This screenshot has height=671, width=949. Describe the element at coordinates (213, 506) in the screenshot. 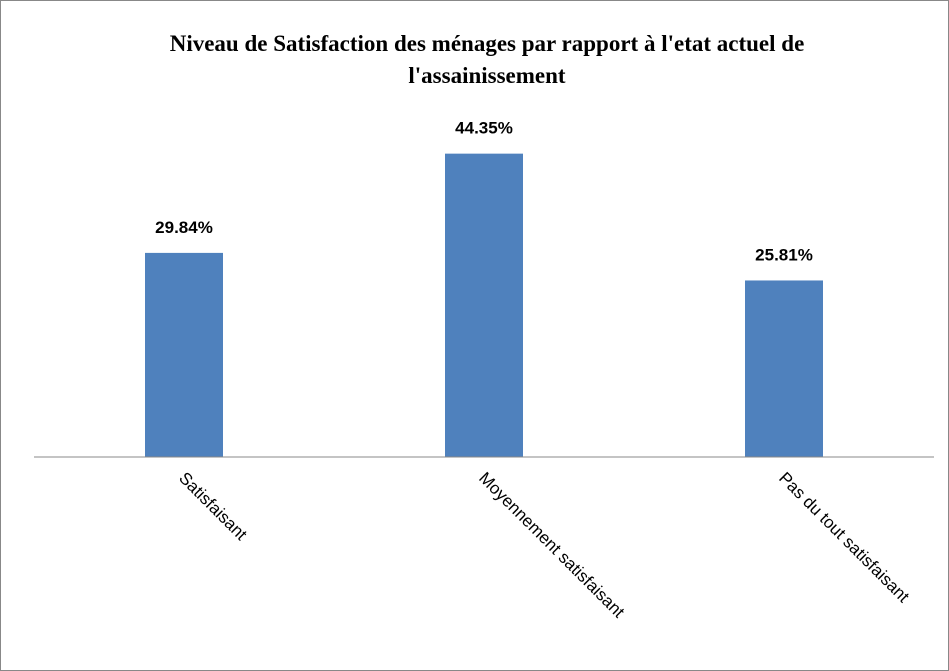

I see `x-tick-label: Satisfaisant` at that location.